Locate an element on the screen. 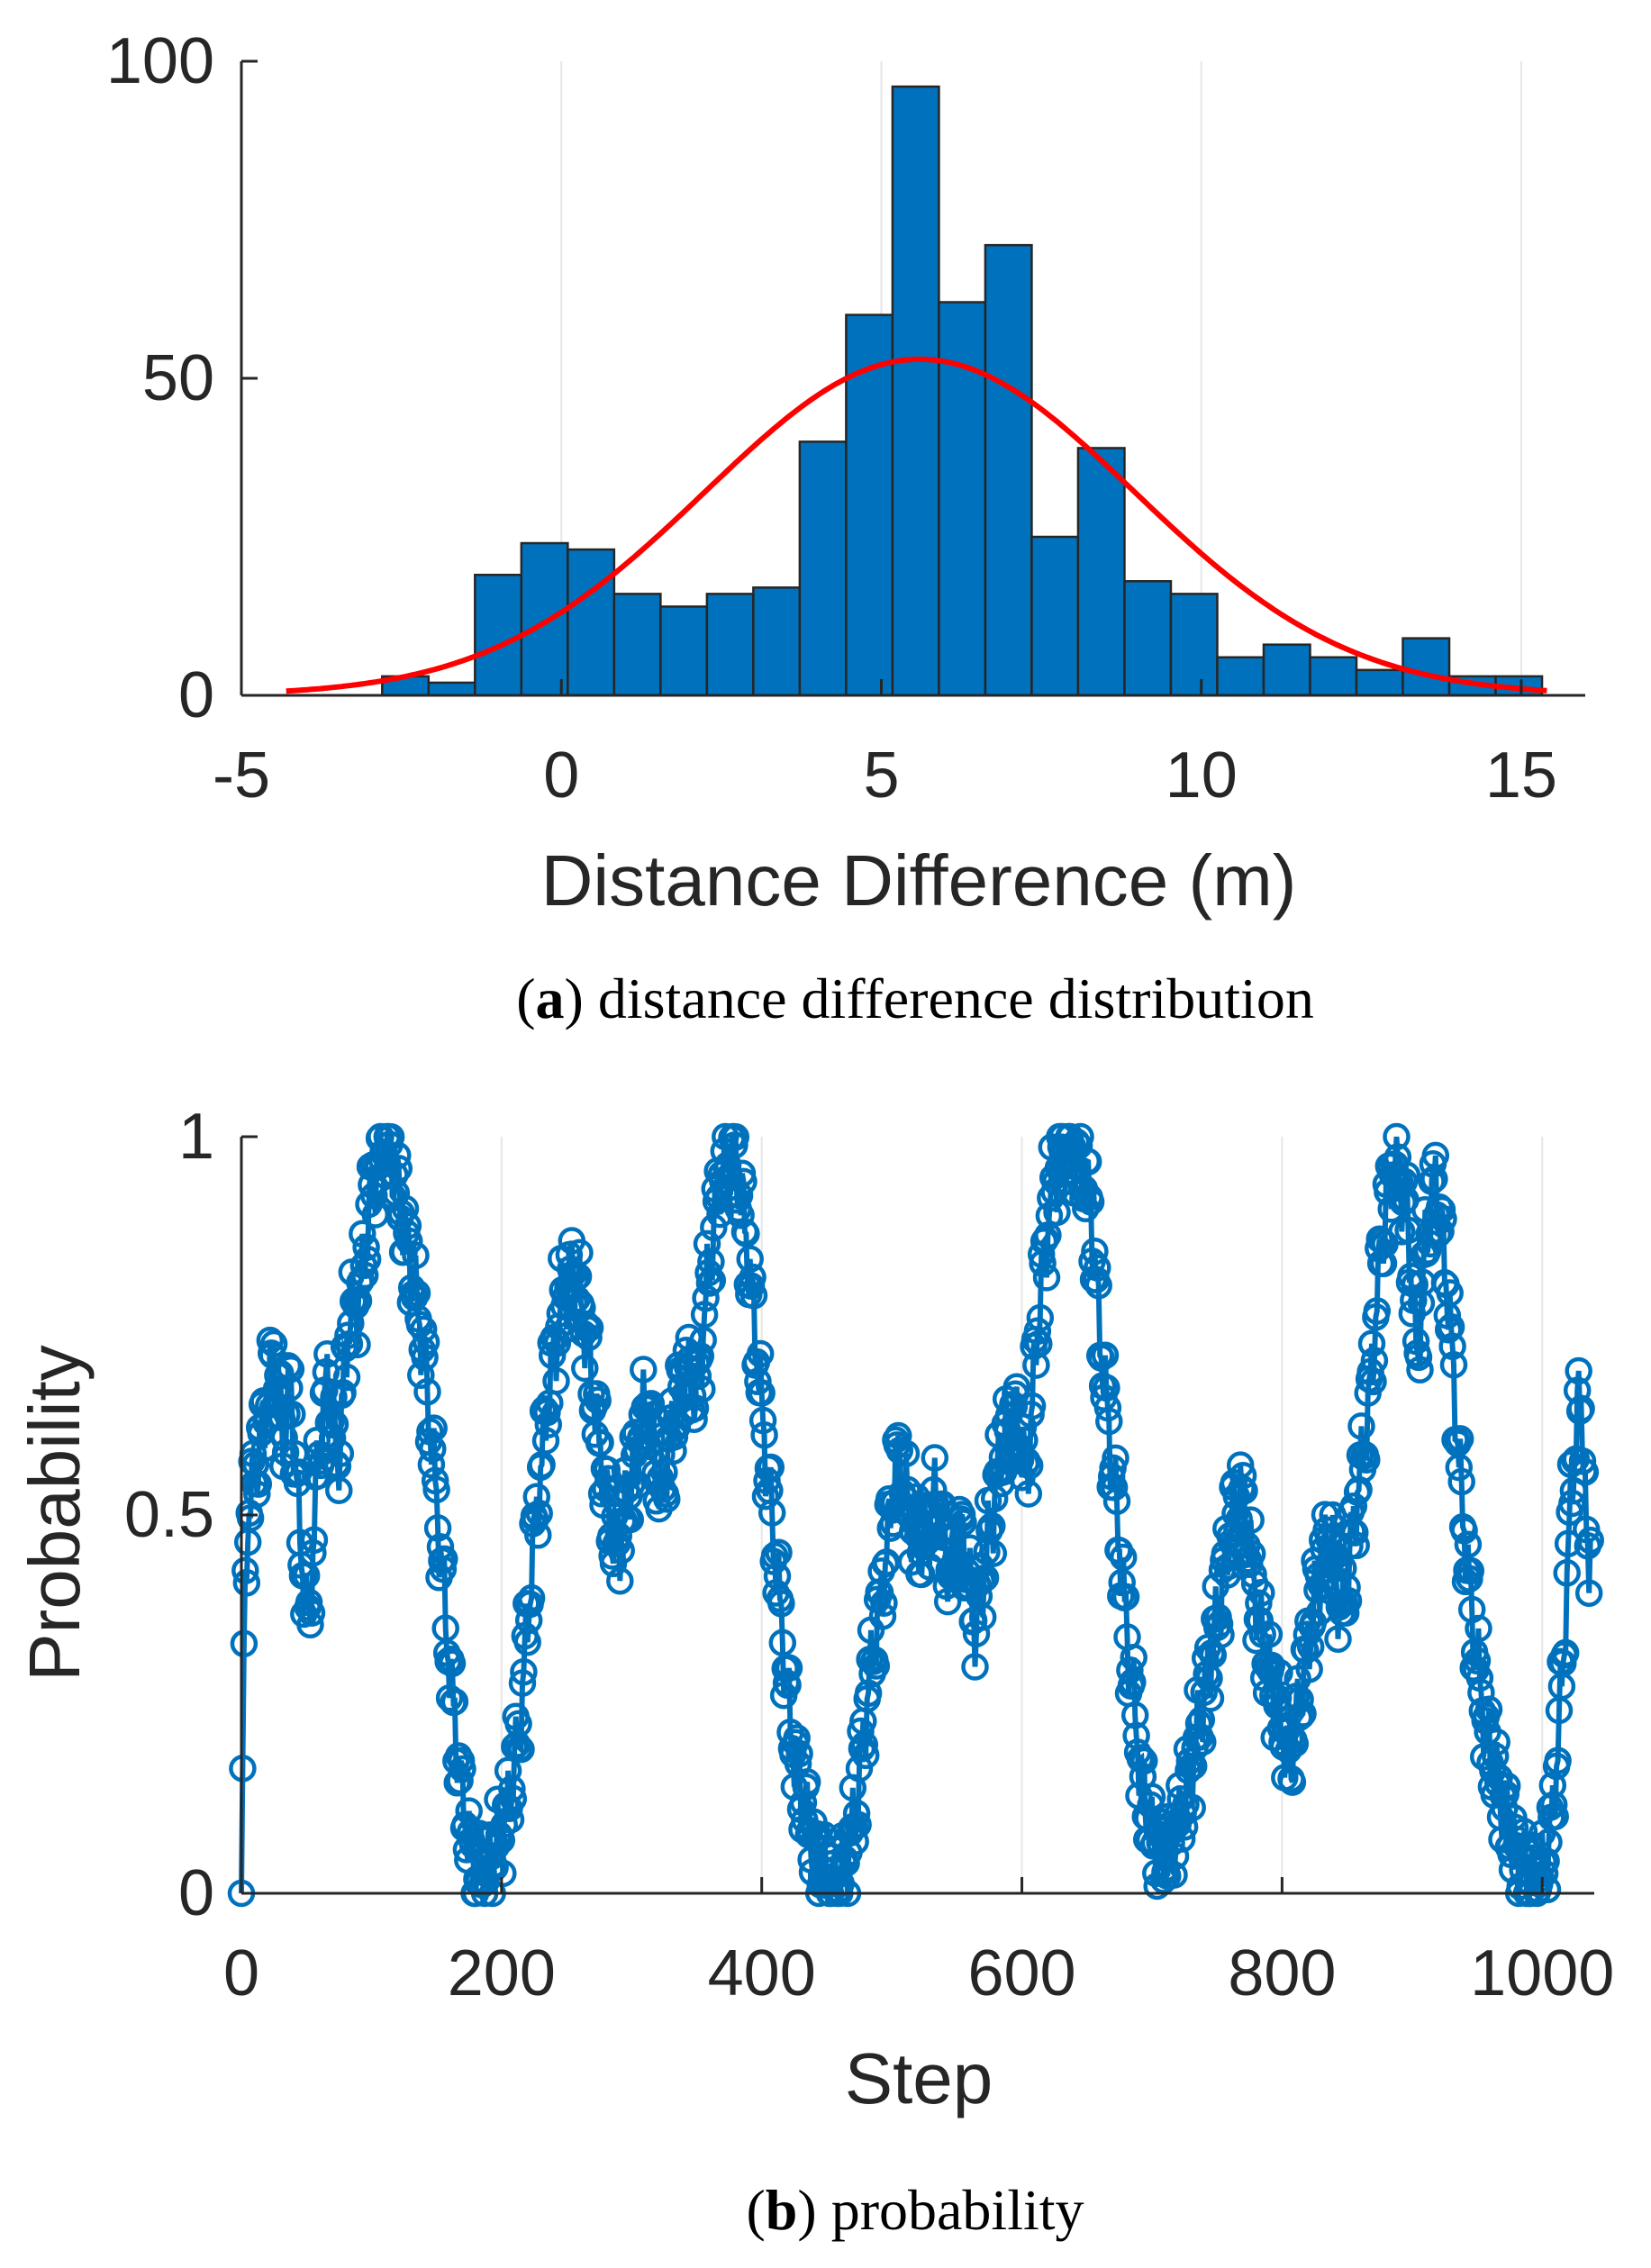  b-y-axis-label: Probability is located at coordinates (54, 1513).